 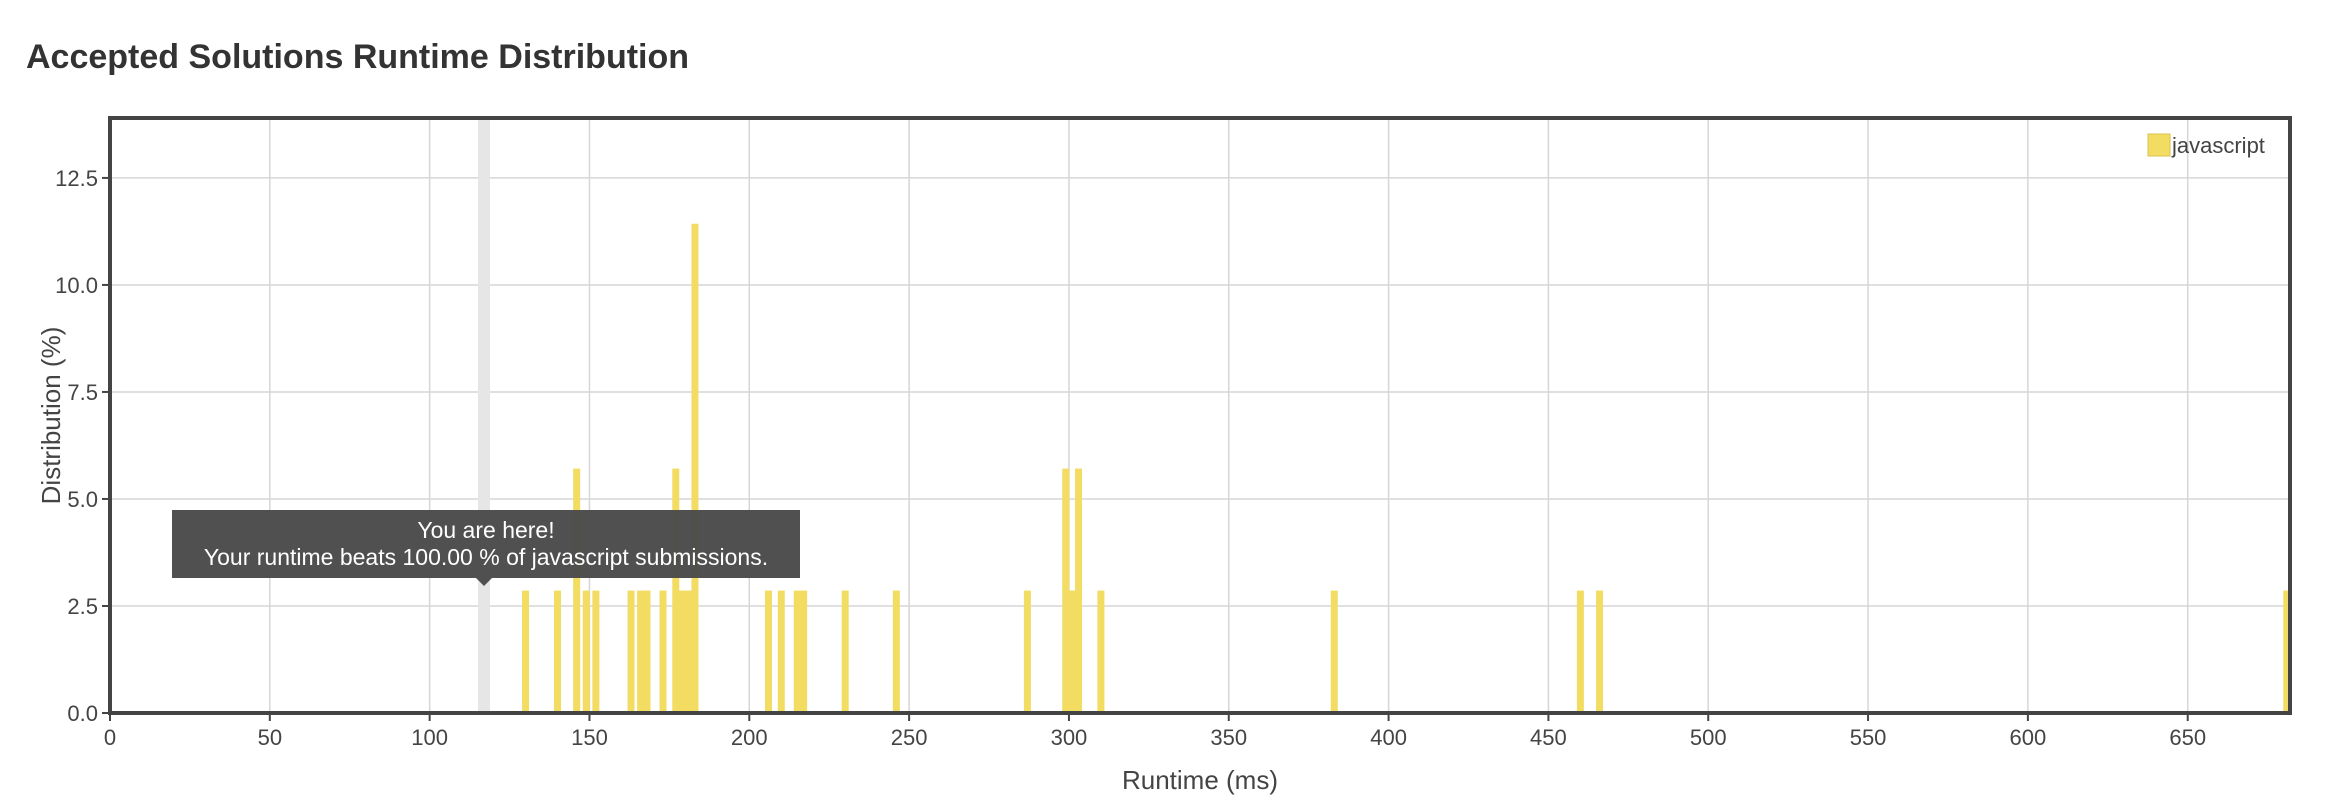 I want to click on y-tick-label: 7.5, so click(x=82, y=392).